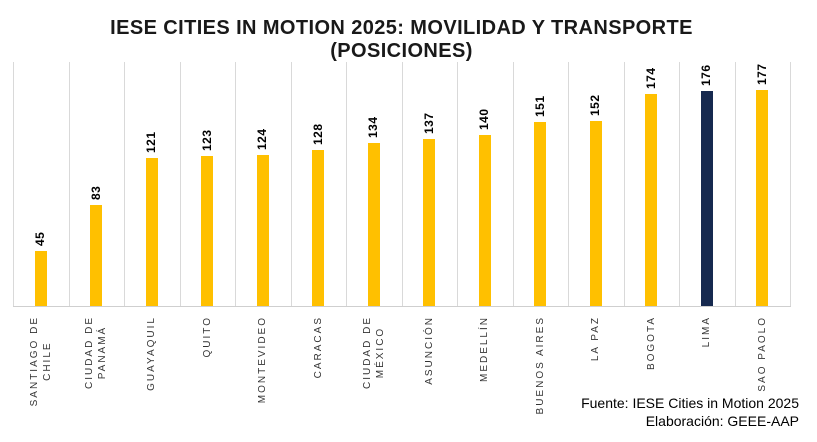 The image size is (817, 442). I want to click on bar-value-label: 83, so click(95, 192).